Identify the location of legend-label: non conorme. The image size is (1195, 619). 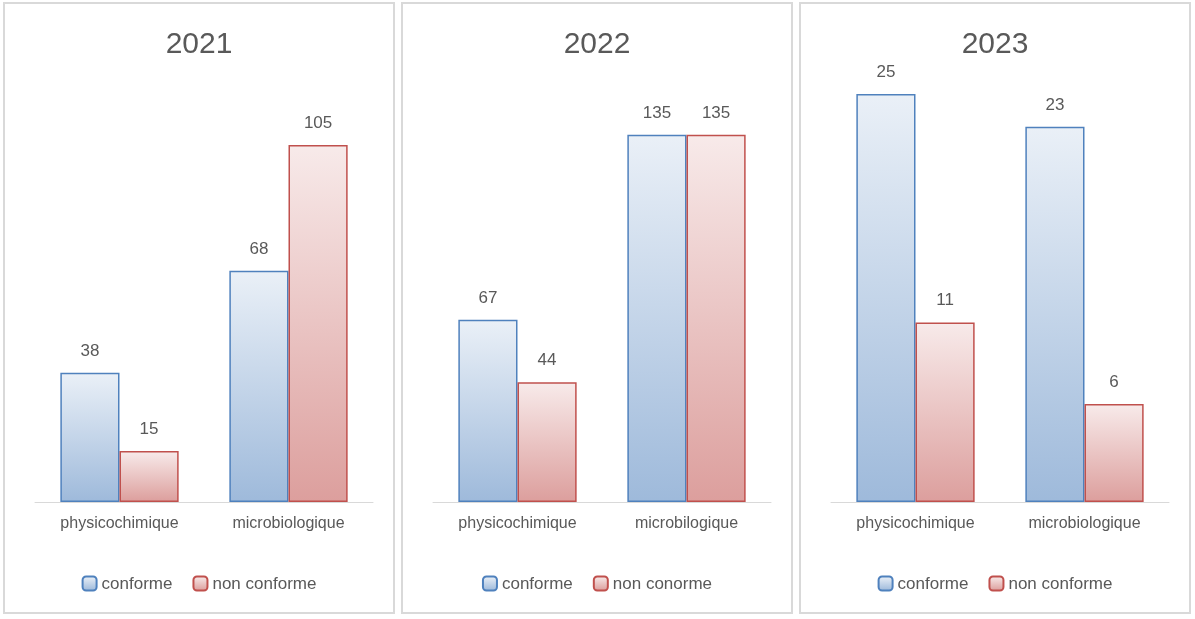
(662, 583).